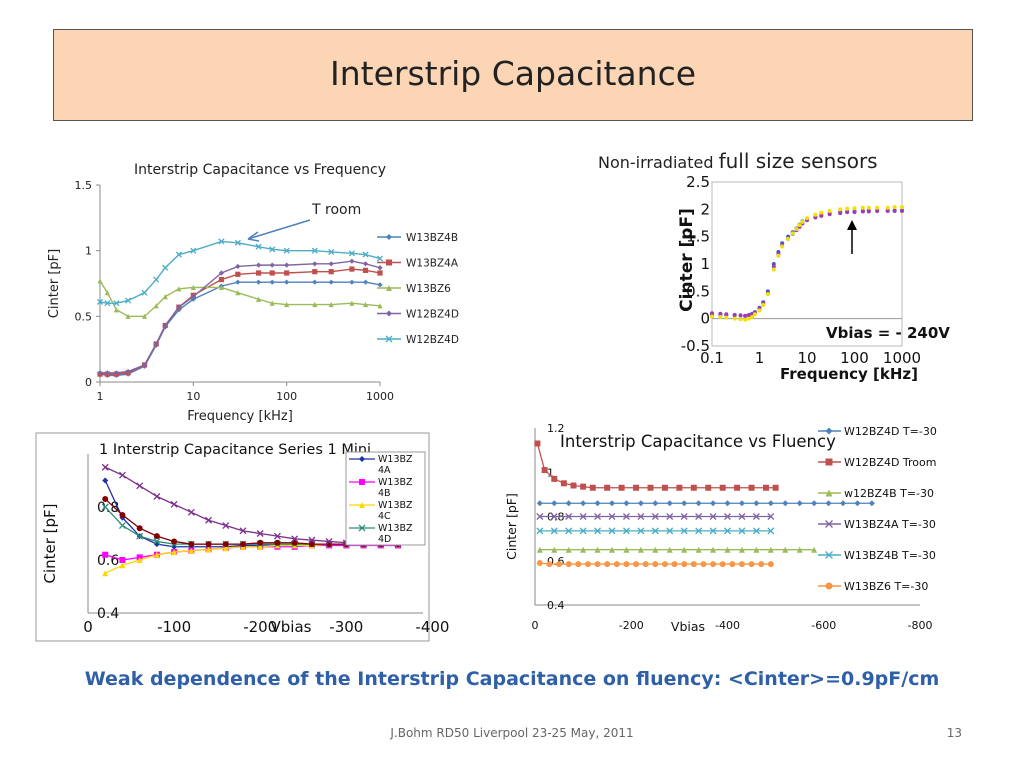 The height and width of the screenshot is (768, 1024). I want to click on legend-item: W13BZ4A, so click(418, 264).